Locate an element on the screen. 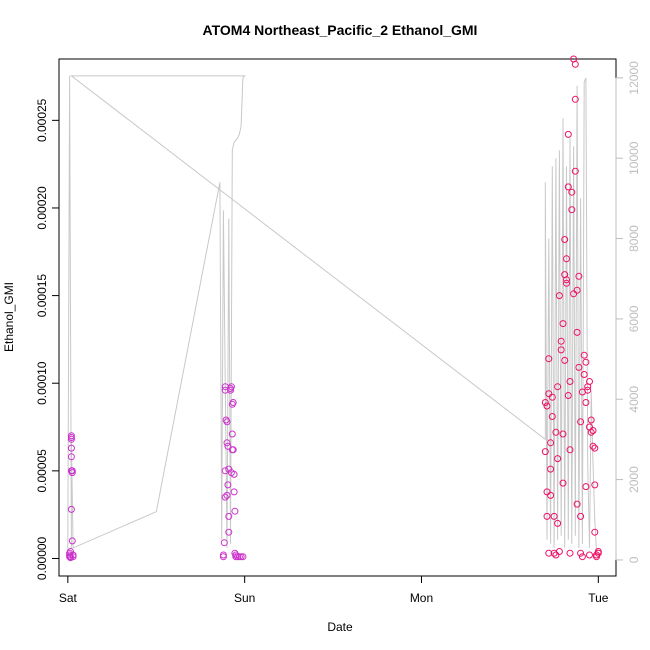 The height and width of the screenshot is (650, 650). y-tick-label: 0.00010 is located at coordinates (42, 383).